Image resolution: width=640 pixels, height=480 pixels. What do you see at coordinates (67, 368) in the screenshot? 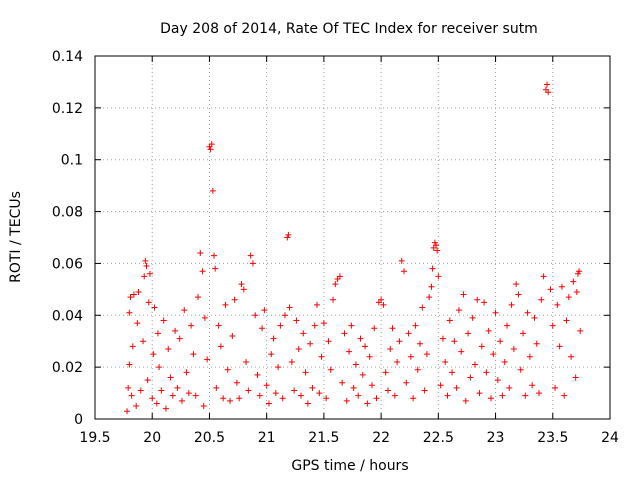
I see `y-tick-label: 0.02` at bounding box center [67, 368].